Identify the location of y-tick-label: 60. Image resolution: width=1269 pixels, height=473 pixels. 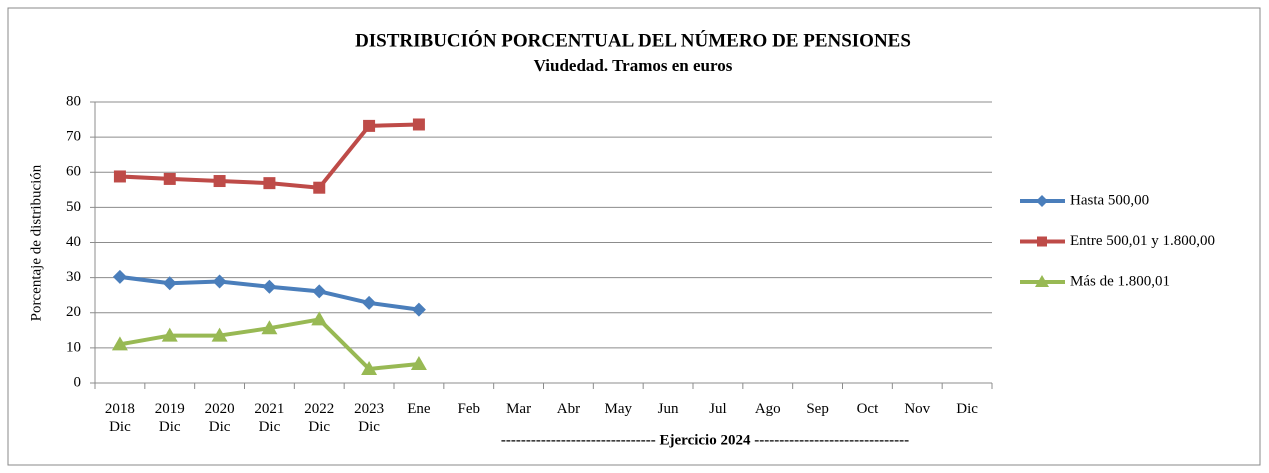
(73, 172).